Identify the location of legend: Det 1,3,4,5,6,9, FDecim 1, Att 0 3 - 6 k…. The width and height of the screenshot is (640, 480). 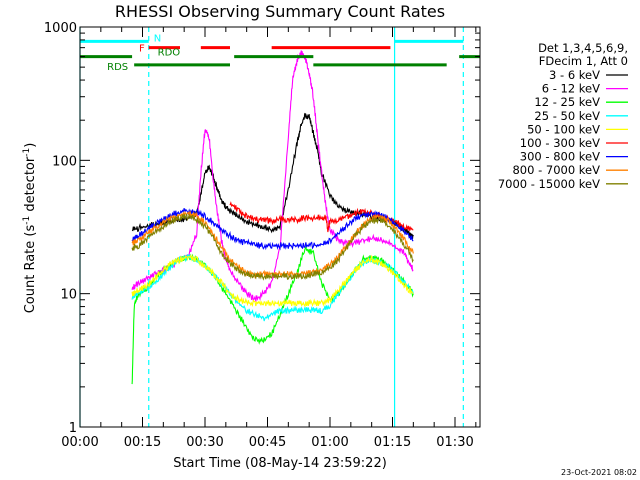
(563, 116).